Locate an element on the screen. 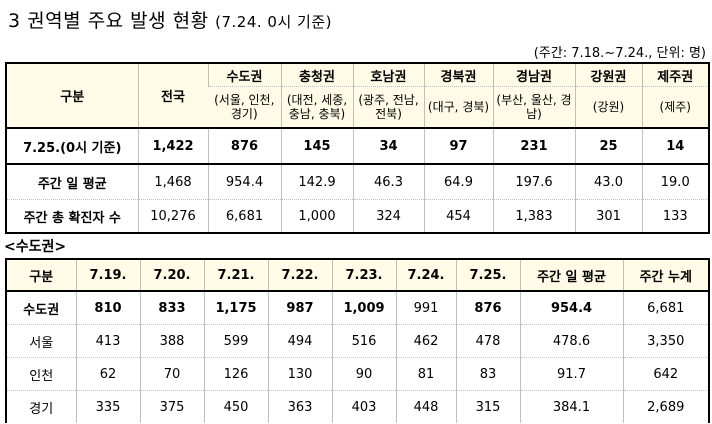  table-cell: 478.6 is located at coordinates (571, 341).